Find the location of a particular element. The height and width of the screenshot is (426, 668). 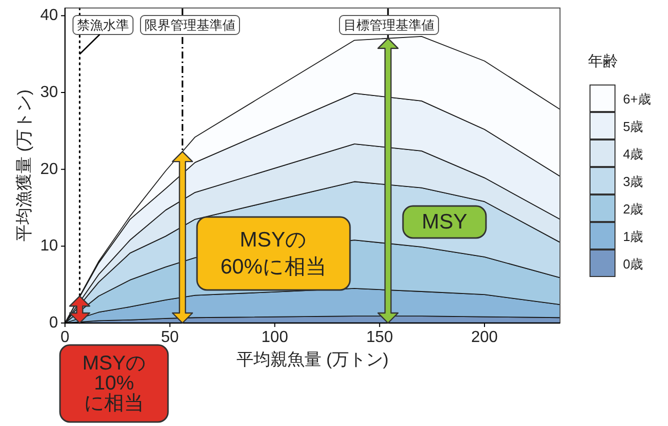

ref-line-label: 限界管理基準値 is located at coordinates (190, 25).